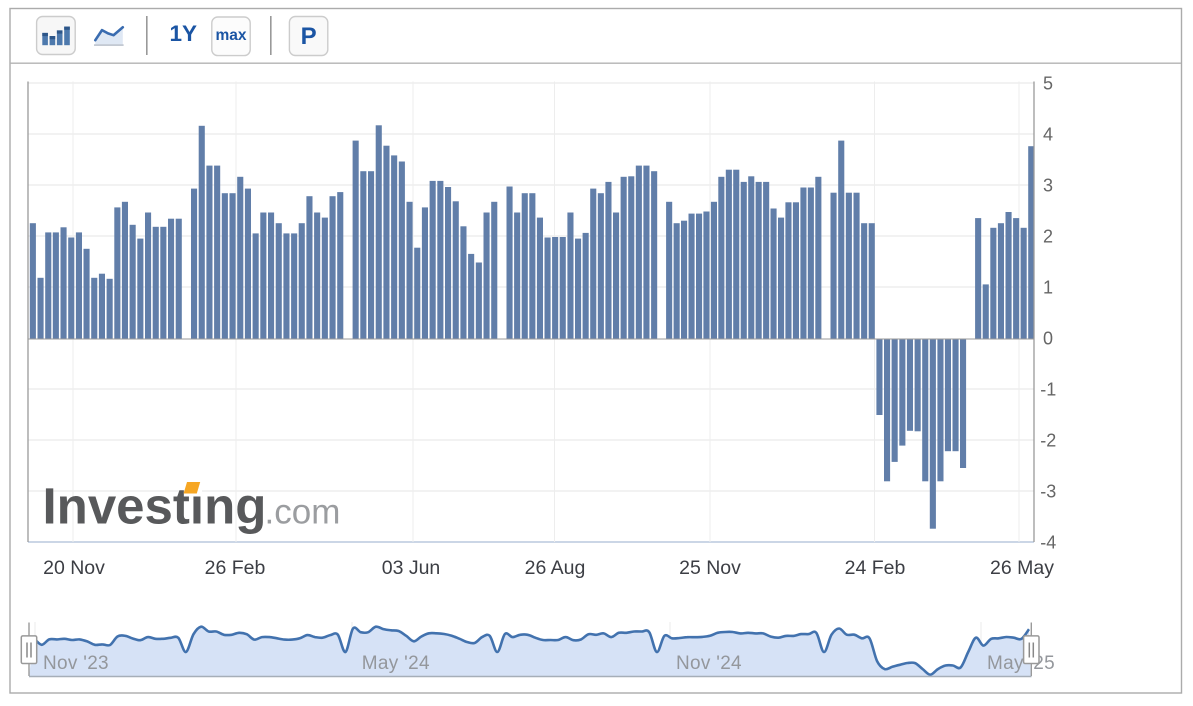 This screenshot has height=706, width=1193. What do you see at coordinates (1048, 390) in the screenshot?
I see `svg-text: -1` at bounding box center [1048, 390].